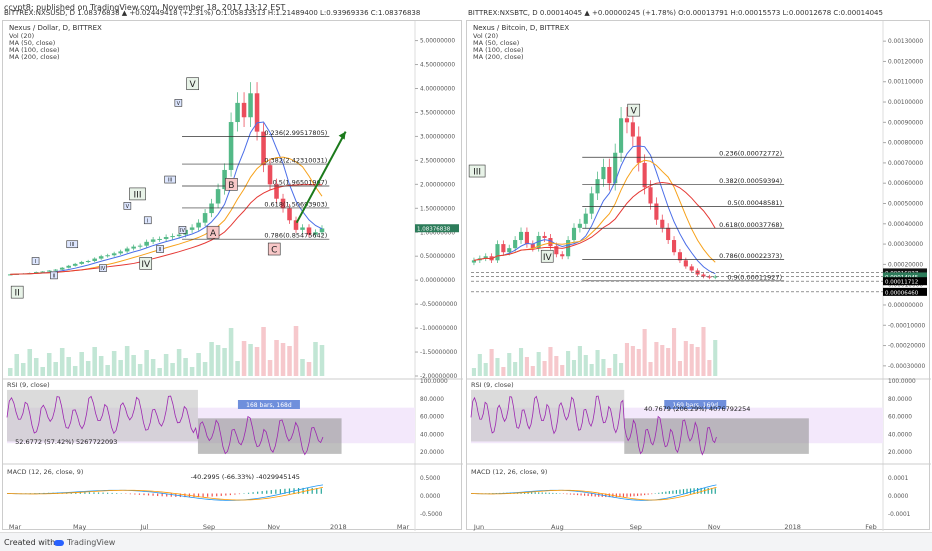 This screenshot has width=932, height=551. What do you see at coordinates (245, 477) in the screenshot?
I see `rsi-annotation: -40.2995 (-66.33%) -4029945145` at bounding box center [245, 477].